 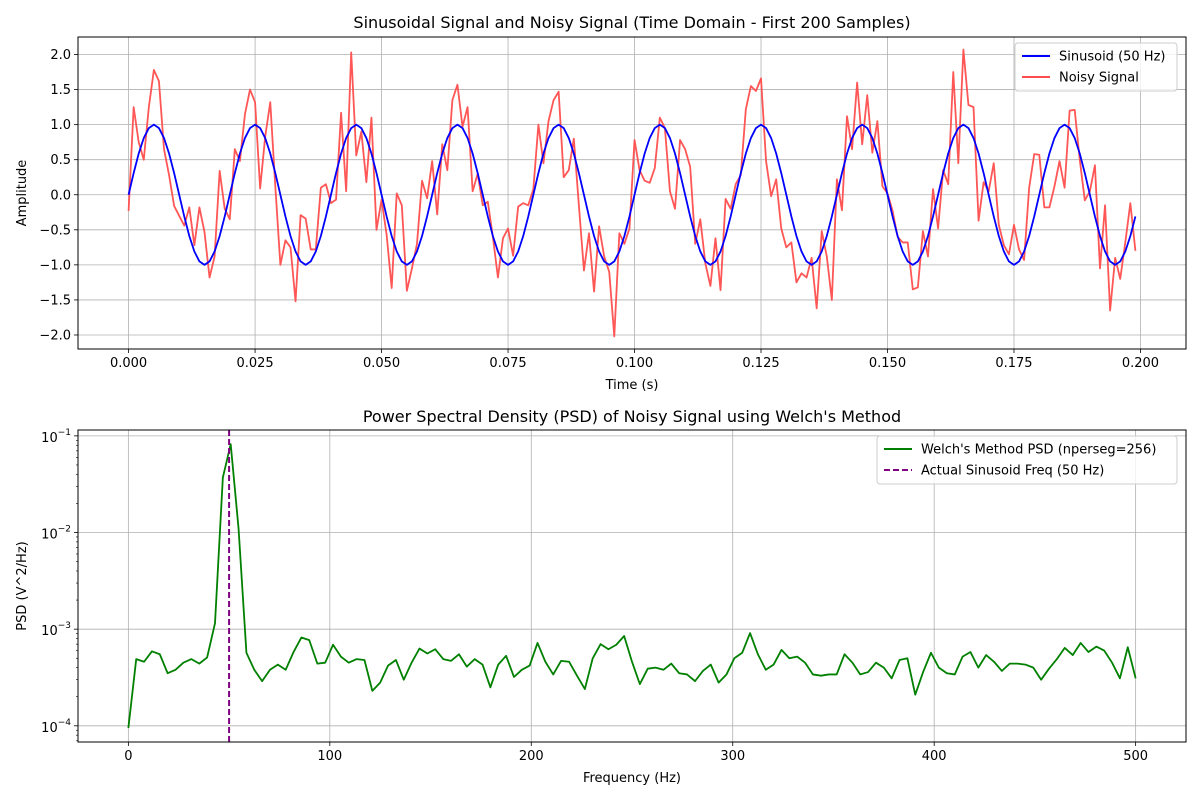 What do you see at coordinates (632, 778) in the screenshot?
I see `psd-x-label: Frequency (Hz)` at bounding box center [632, 778].